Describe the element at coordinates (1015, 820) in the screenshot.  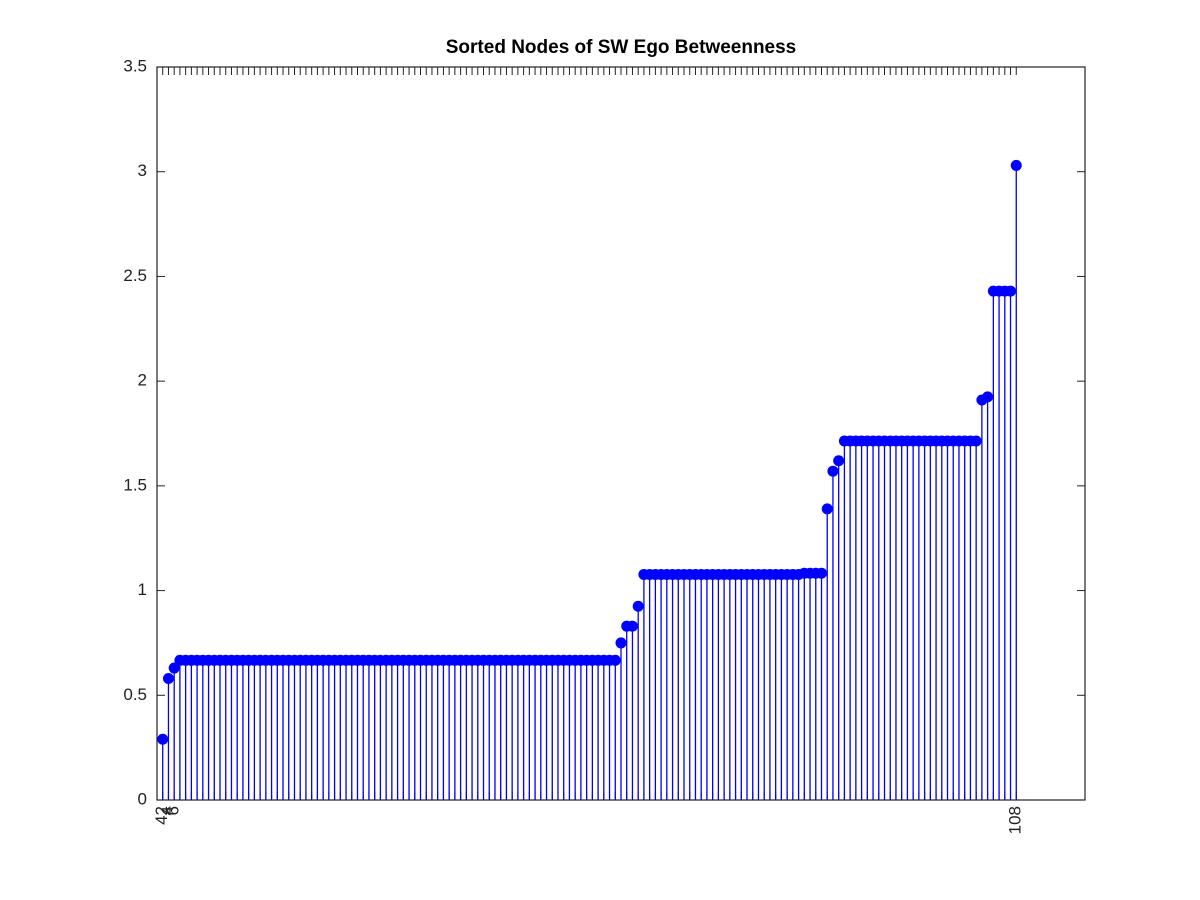
I see `x-tick-label: 108` at that location.